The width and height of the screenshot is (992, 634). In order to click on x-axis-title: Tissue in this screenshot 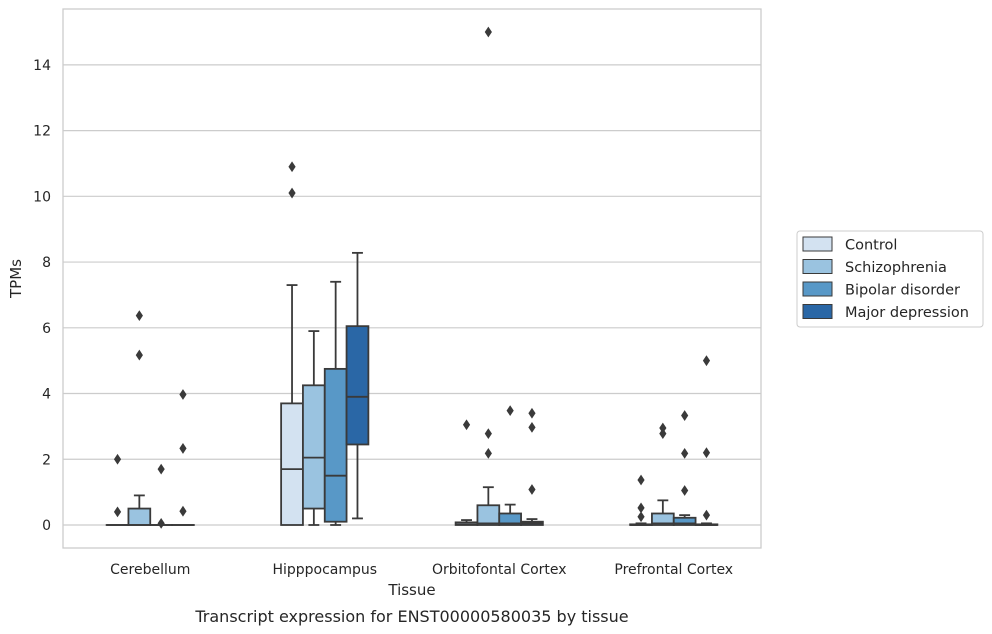, I will do `click(411, 590)`.